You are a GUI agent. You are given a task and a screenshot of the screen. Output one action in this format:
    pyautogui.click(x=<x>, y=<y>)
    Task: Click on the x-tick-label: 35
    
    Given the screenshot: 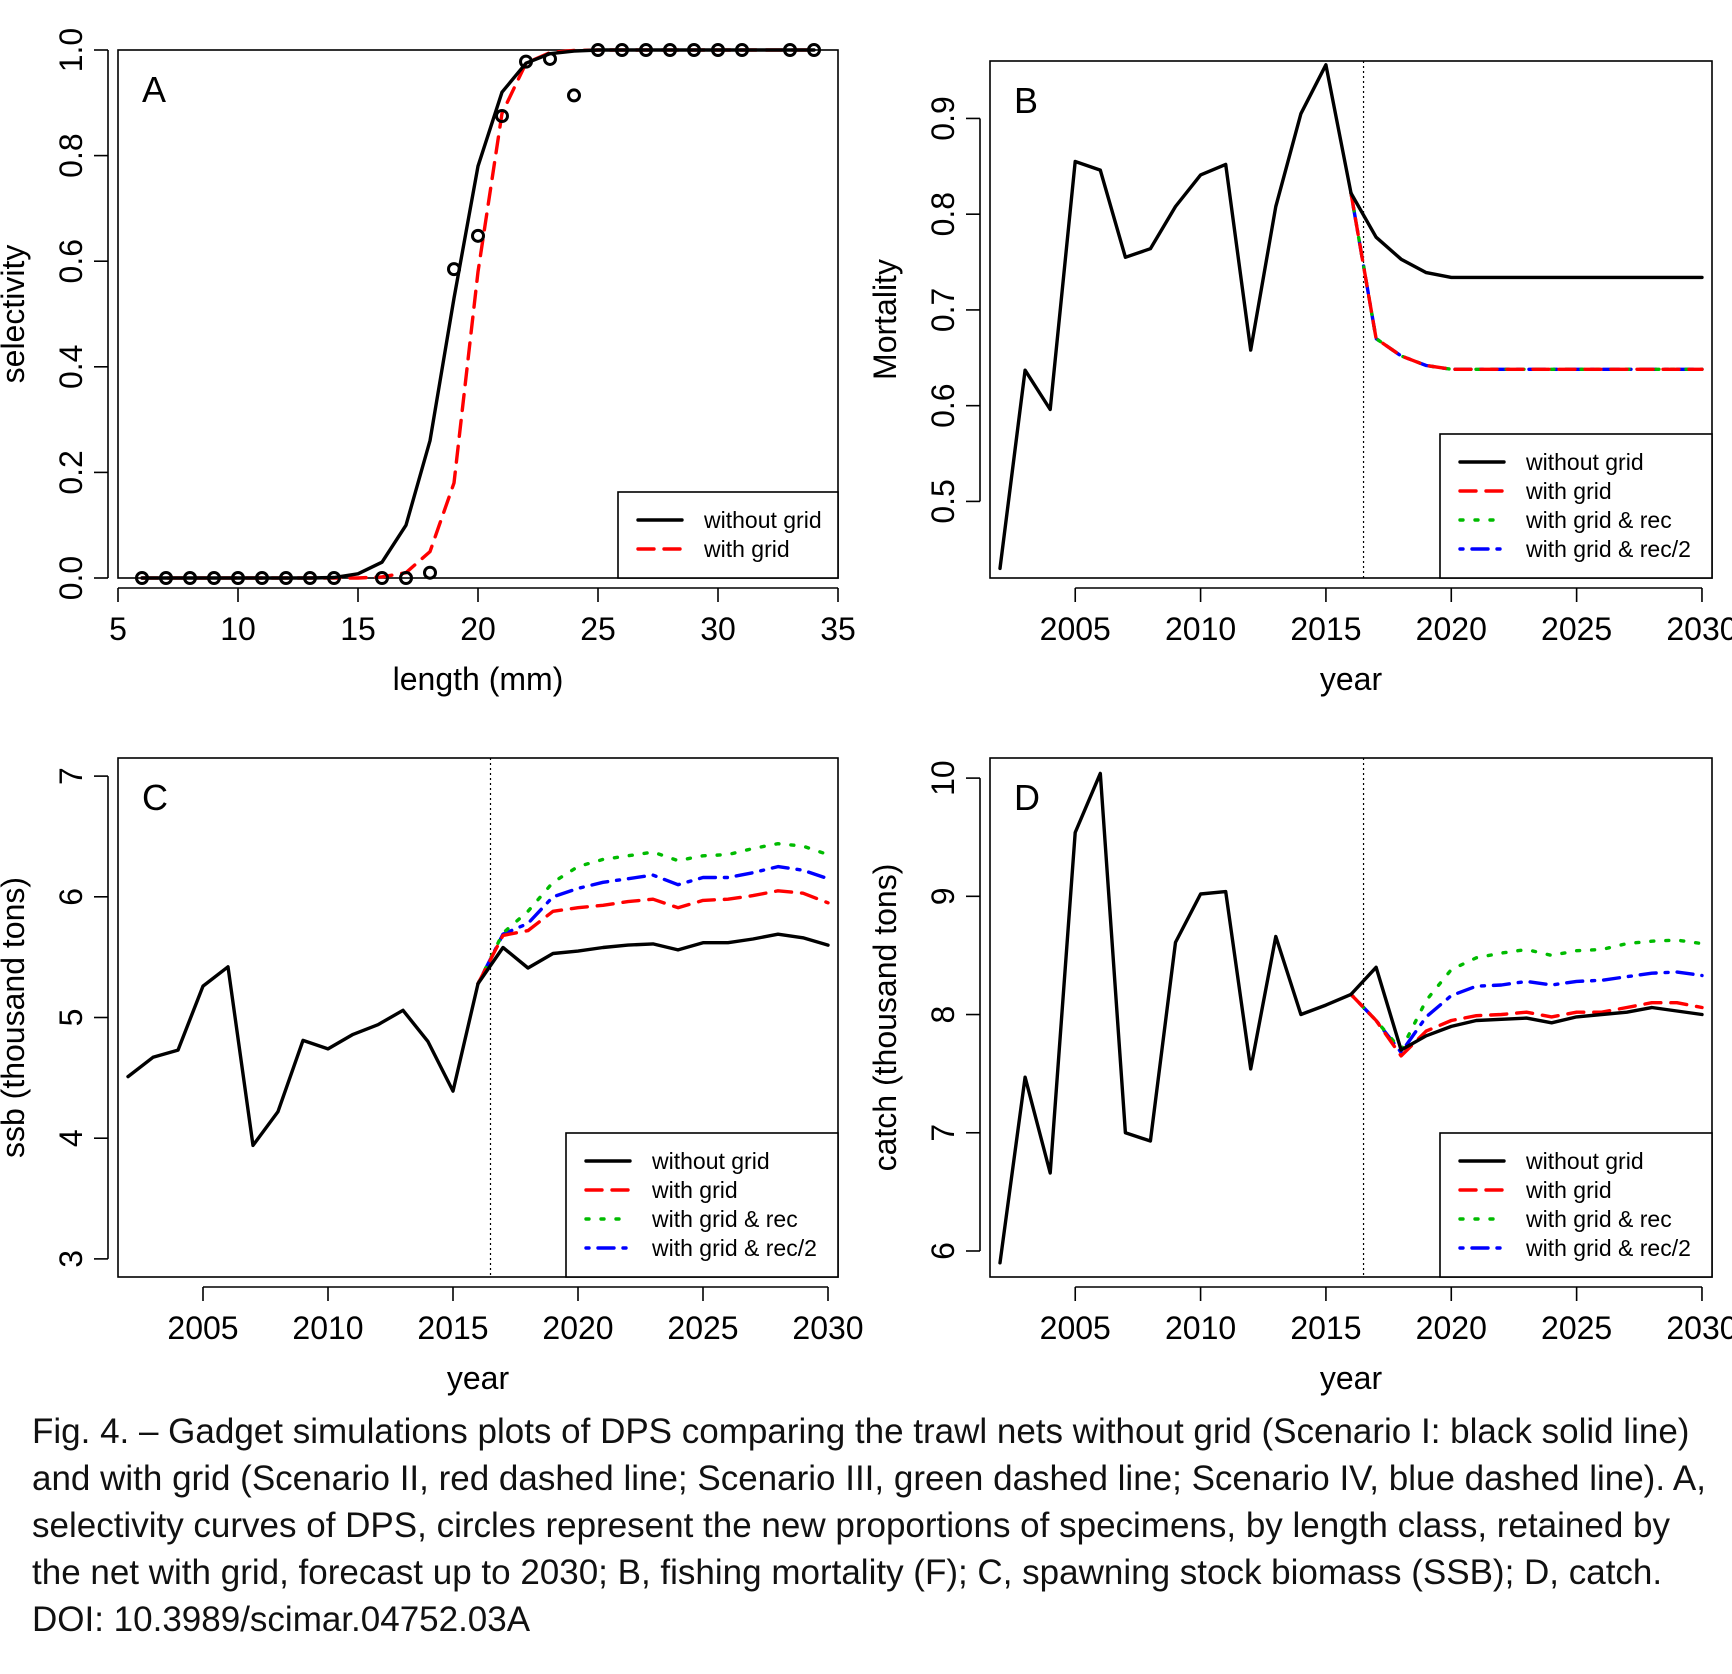 What is the action you would take?
    pyautogui.click(x=838, y=629)
    